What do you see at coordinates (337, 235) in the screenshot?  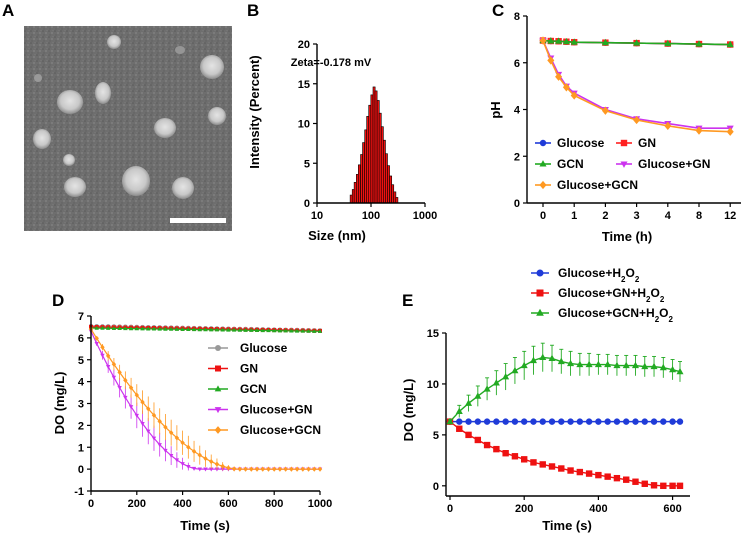 I see `chart-b-xlabel: Size (nm)` at bounding box center [337, 235].